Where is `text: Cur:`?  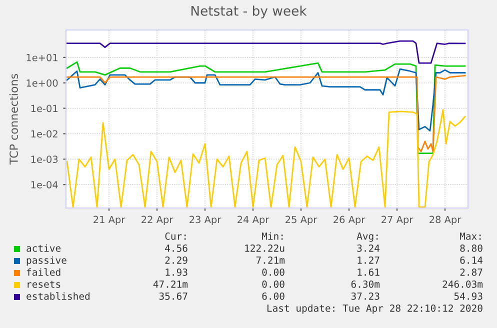 text: Cur: is located at coordinates (175, 236).